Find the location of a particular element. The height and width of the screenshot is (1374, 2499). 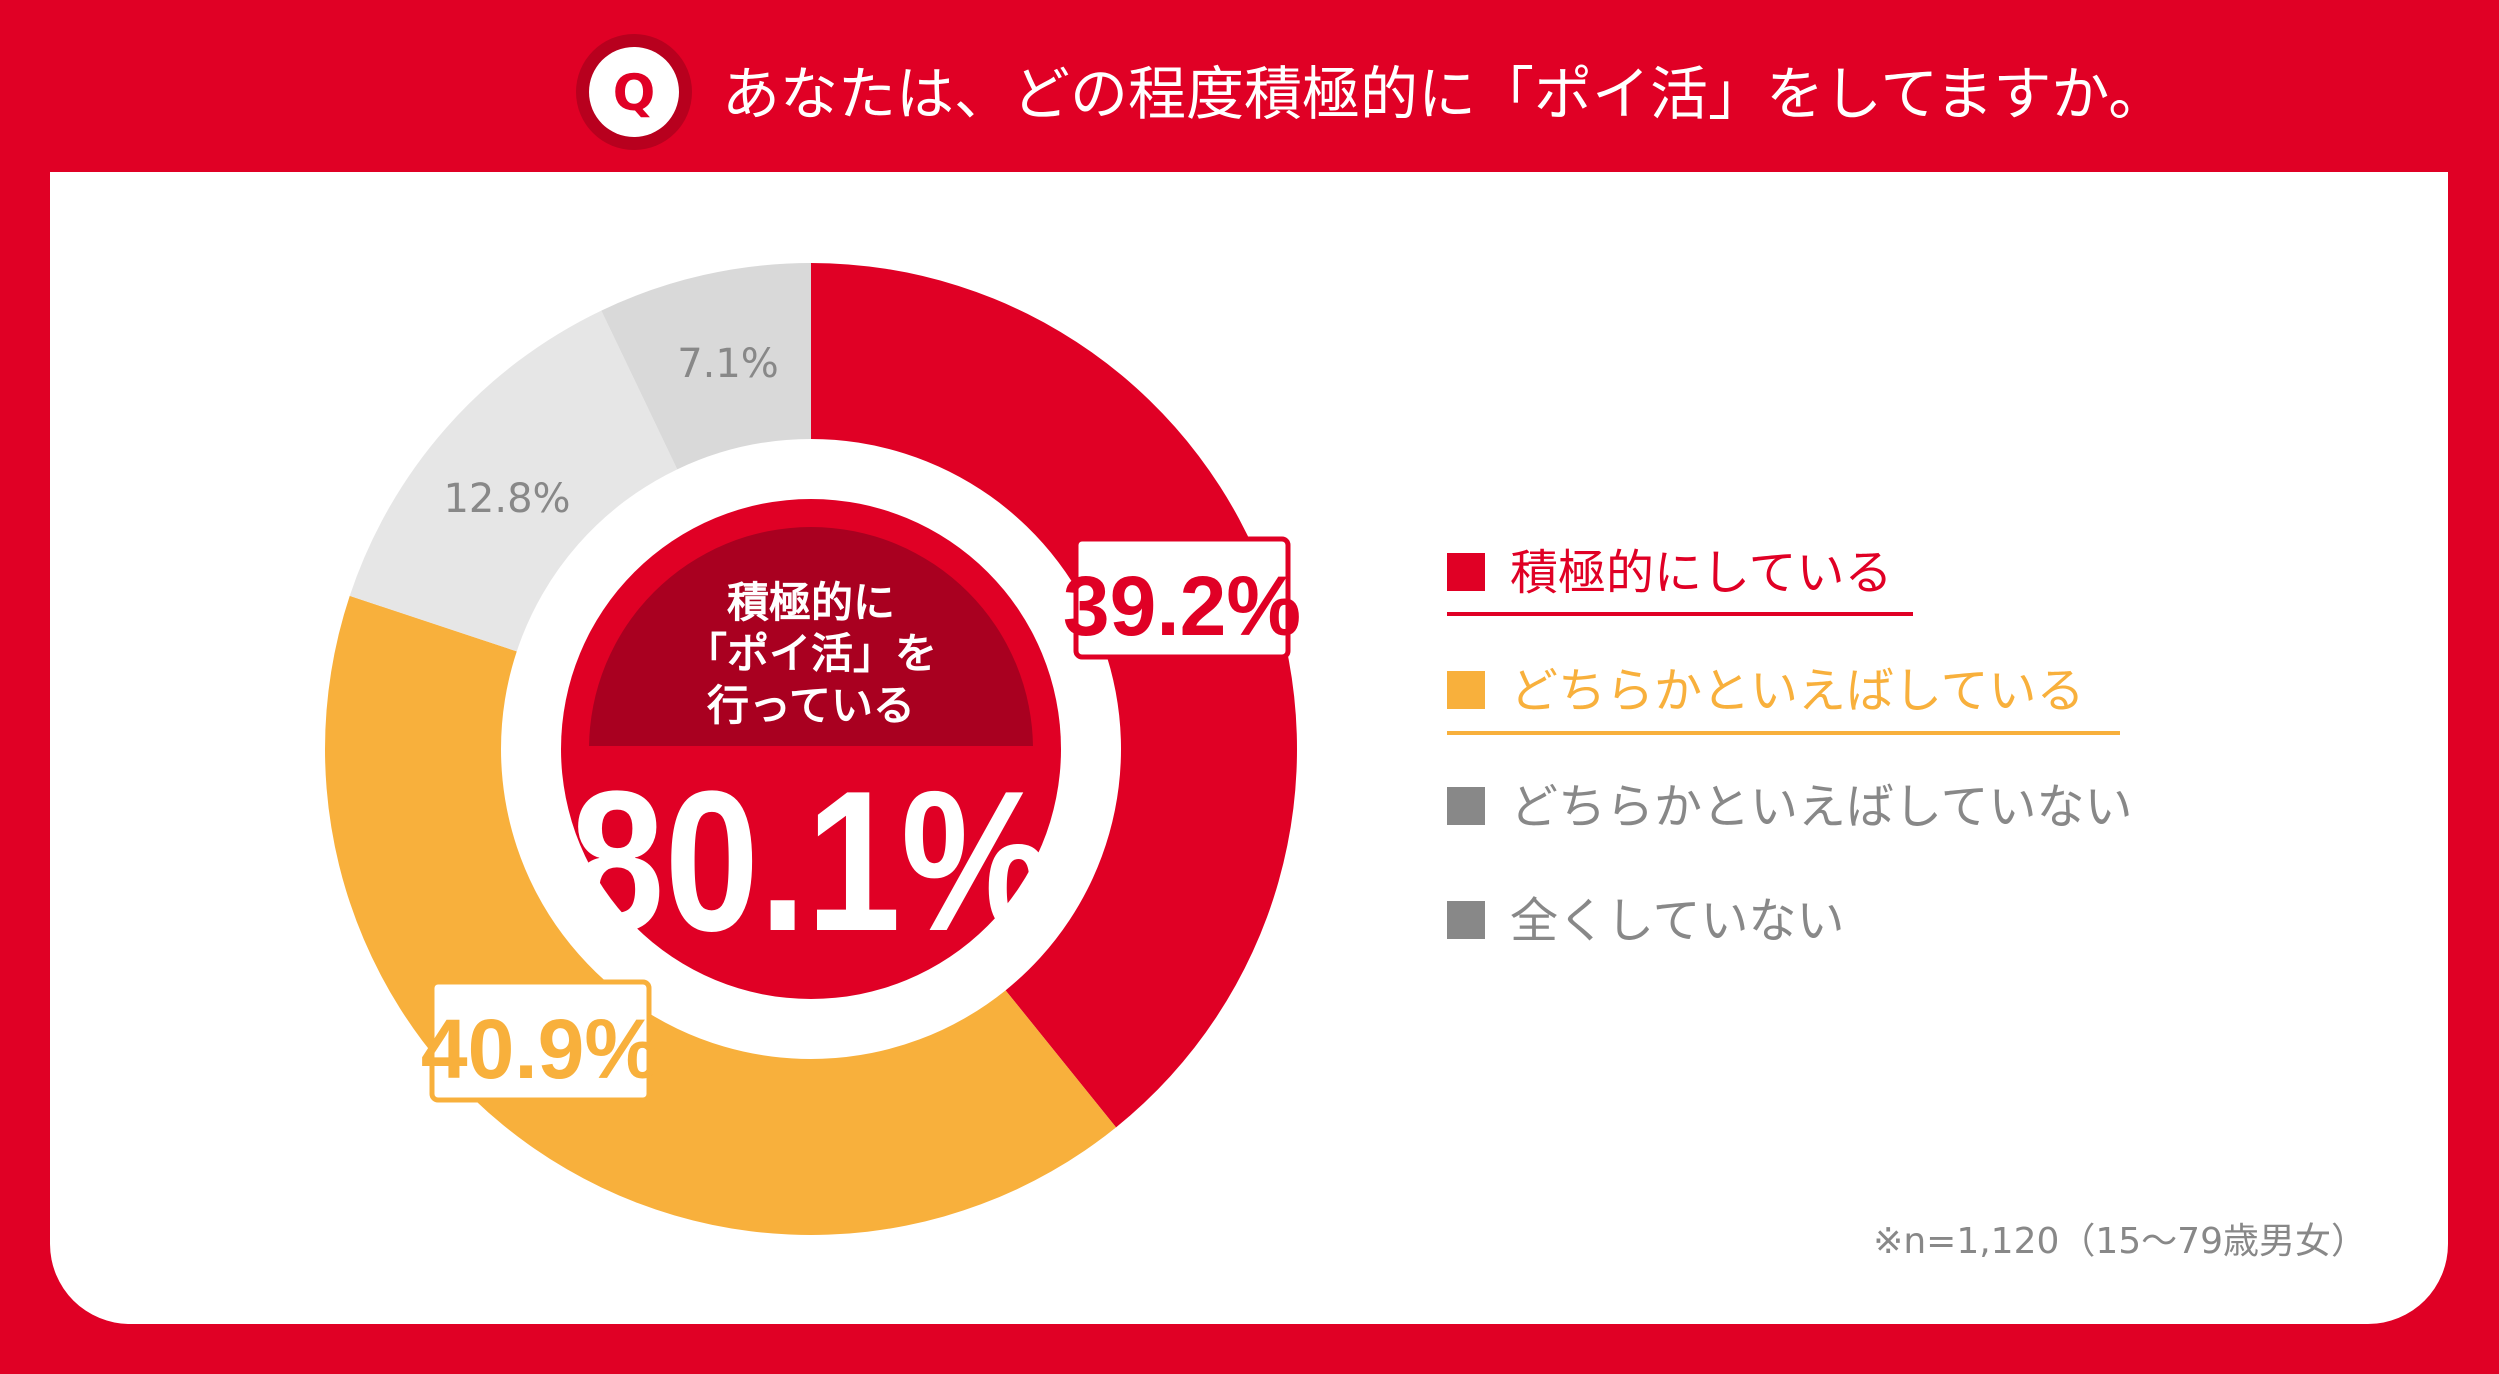

q-icon is located at coordinates (634, 92).